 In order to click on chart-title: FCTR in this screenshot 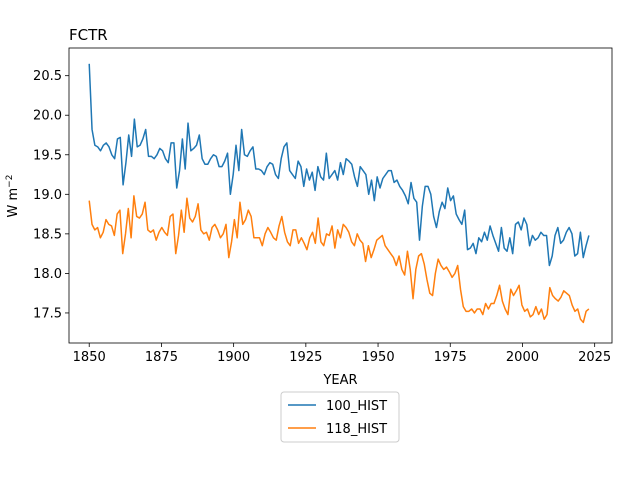, I will do `click(88, 35)`.